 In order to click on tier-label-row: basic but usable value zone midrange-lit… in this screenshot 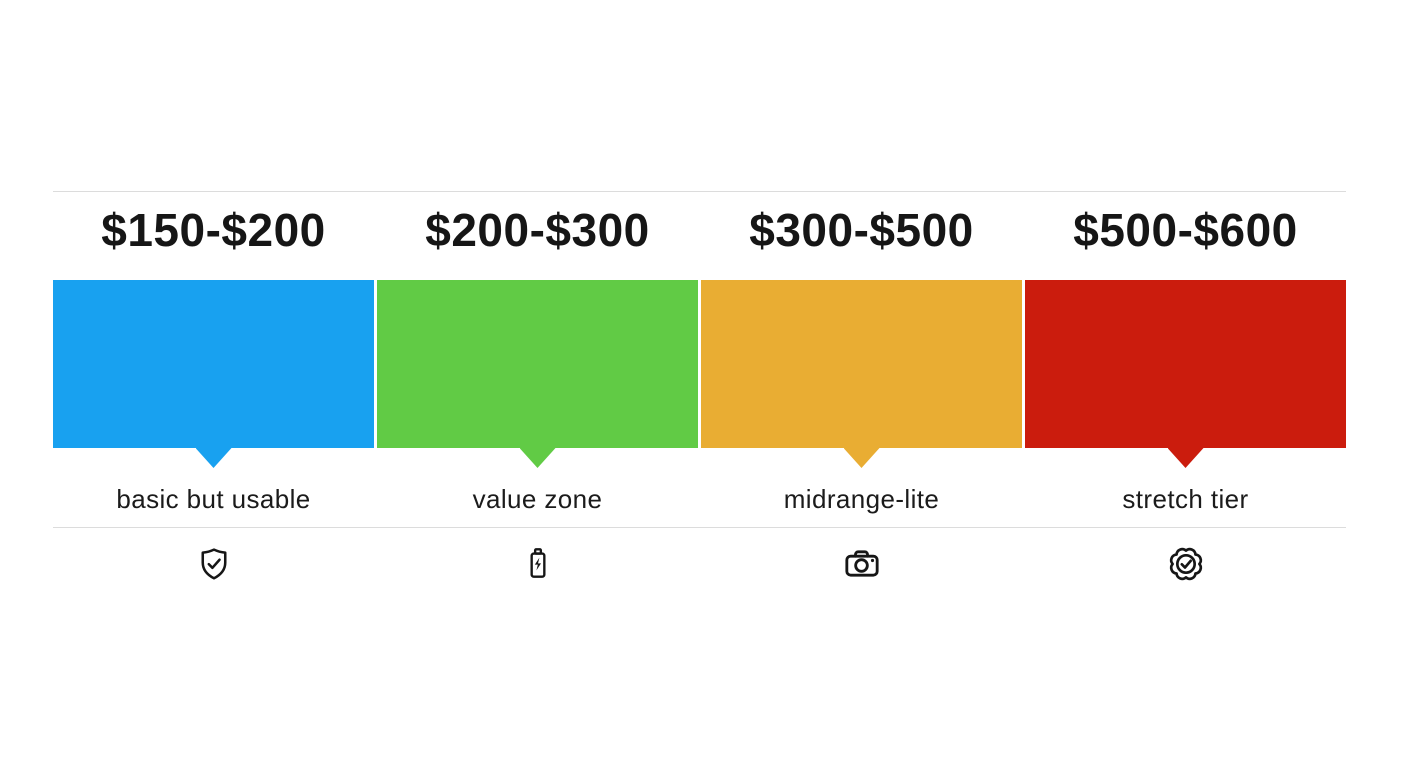, I will do `click(699, 499)`.